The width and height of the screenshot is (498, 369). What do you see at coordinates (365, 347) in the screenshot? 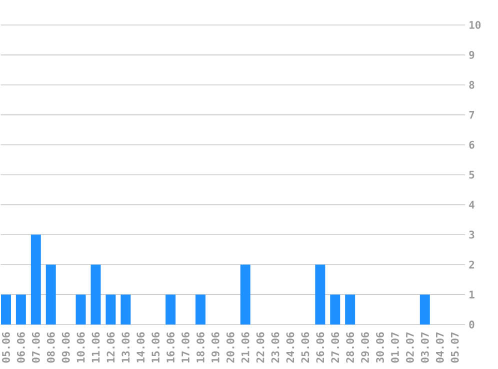
I see `x-tick-label: 29.06` at bounding box center [365, 347].